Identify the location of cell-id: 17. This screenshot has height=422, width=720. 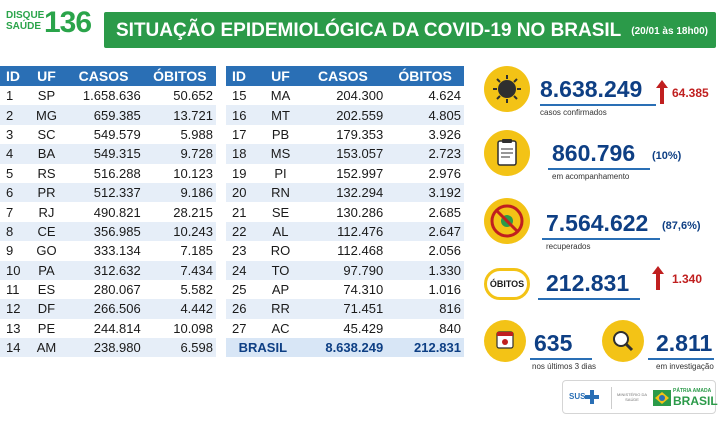
(244, 134).